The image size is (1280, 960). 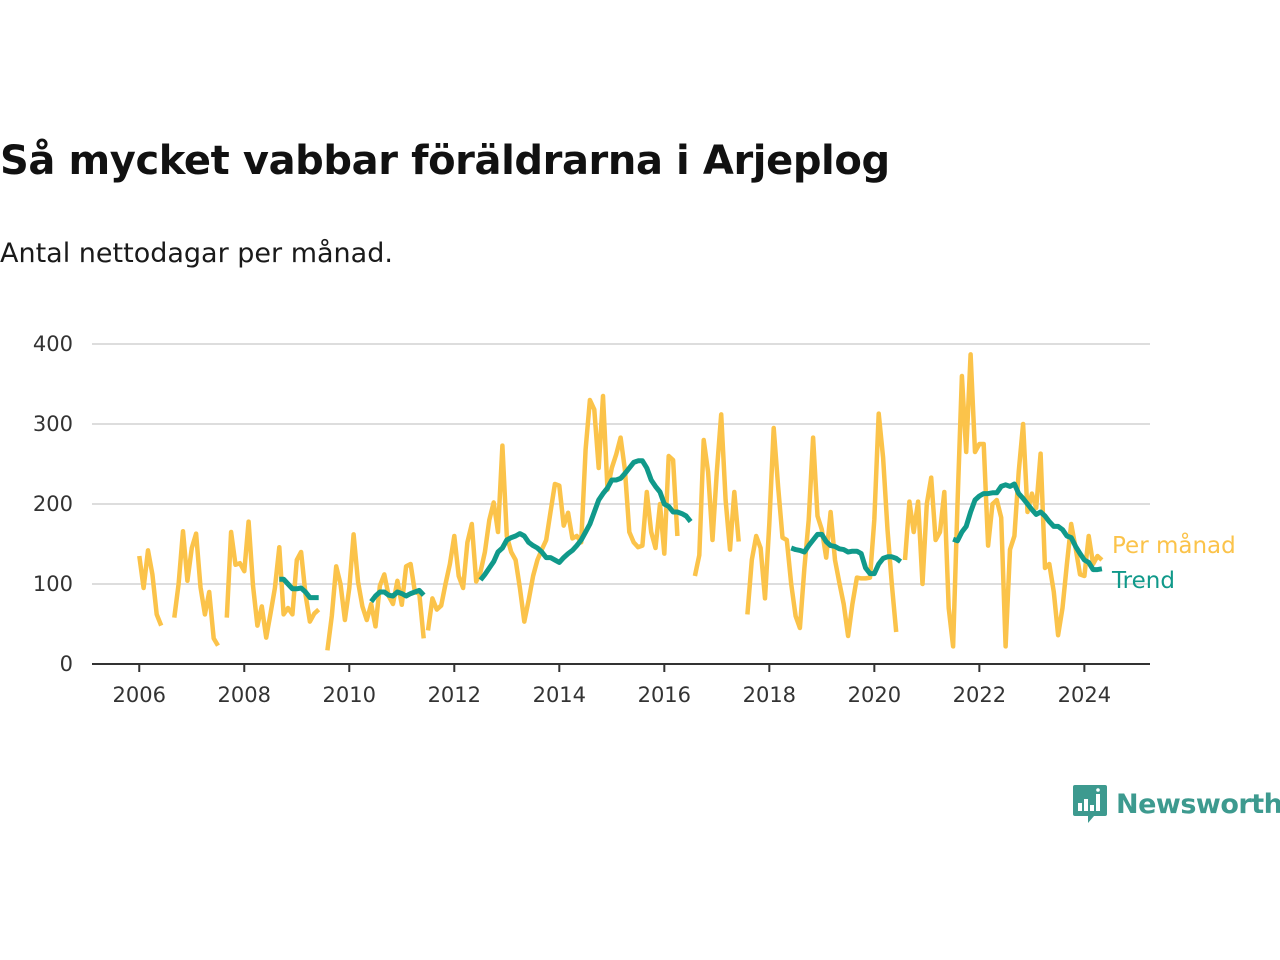 What do you see at coordinates (53, 424) in the screenshot?
I see `y-tick-label: 300` at bounding box center [53, 424].